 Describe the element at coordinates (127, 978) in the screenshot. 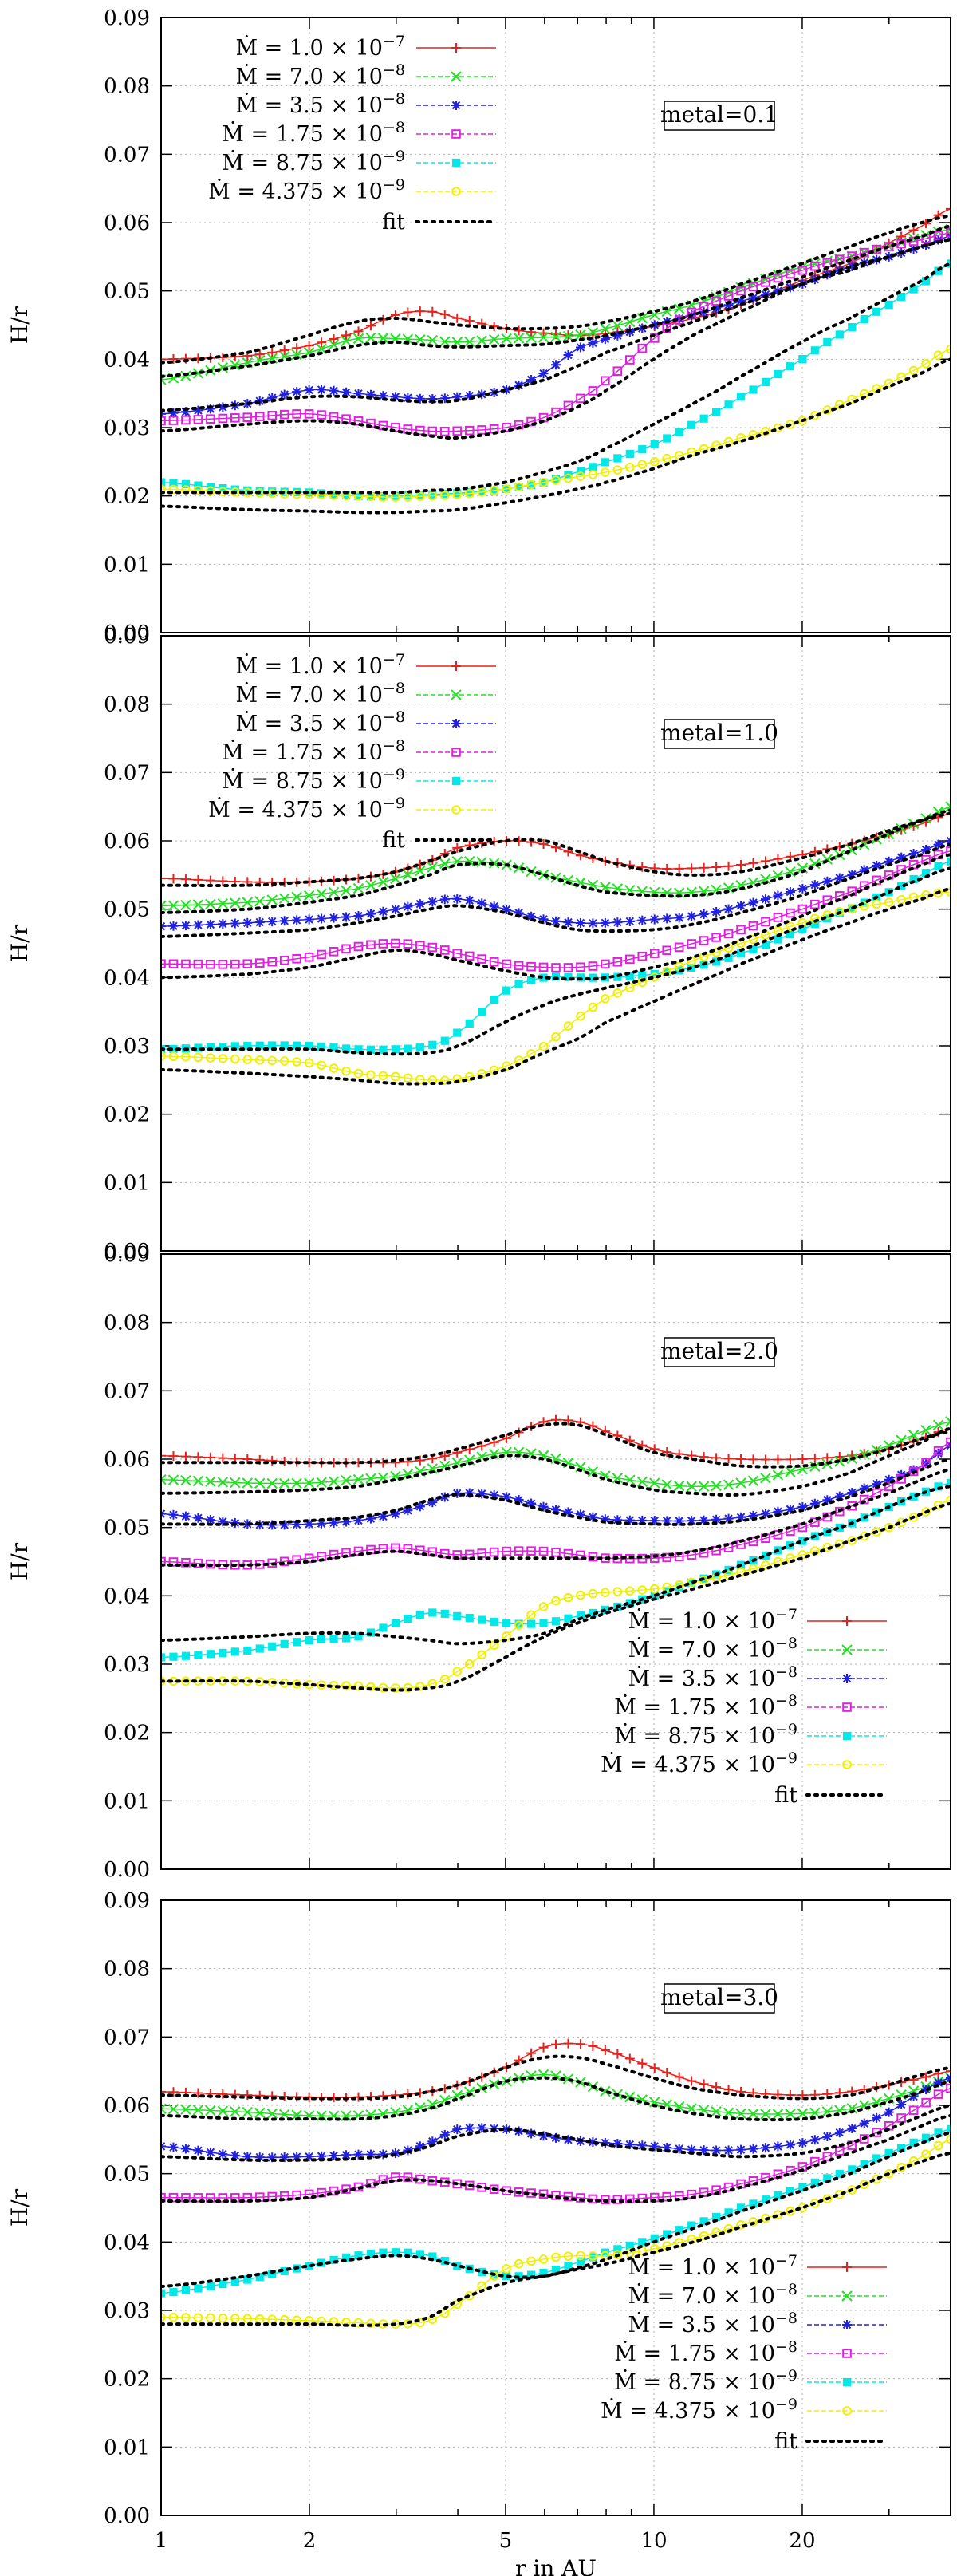

I see `y-tick-label: 0.04` at that location.